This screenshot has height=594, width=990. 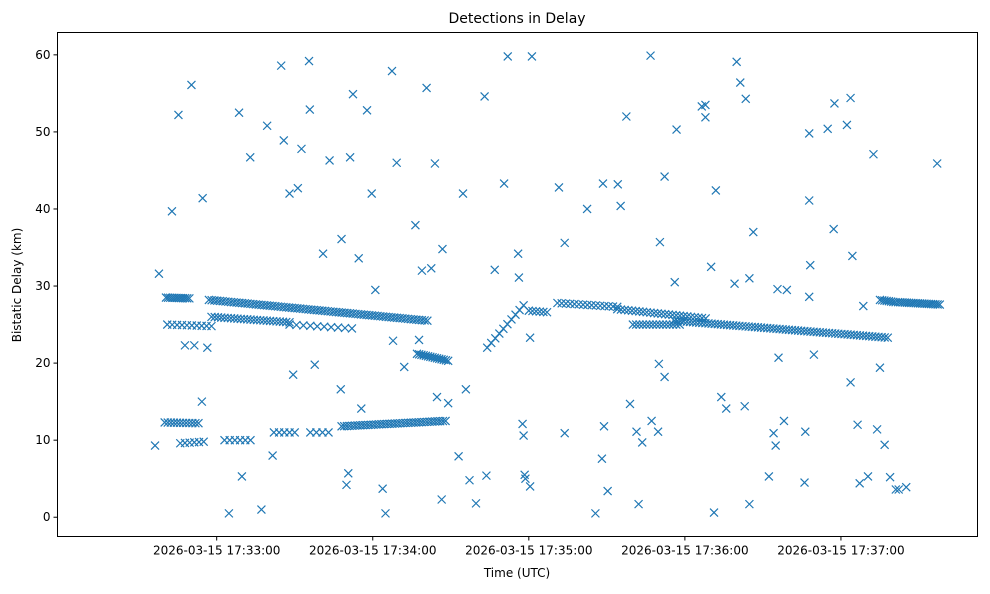 What do you see at coordinates (684, 551) in the screenshot?
I see `x-tick-label: 2026-03-15 17:36:00` at bounding box center [684, 551].